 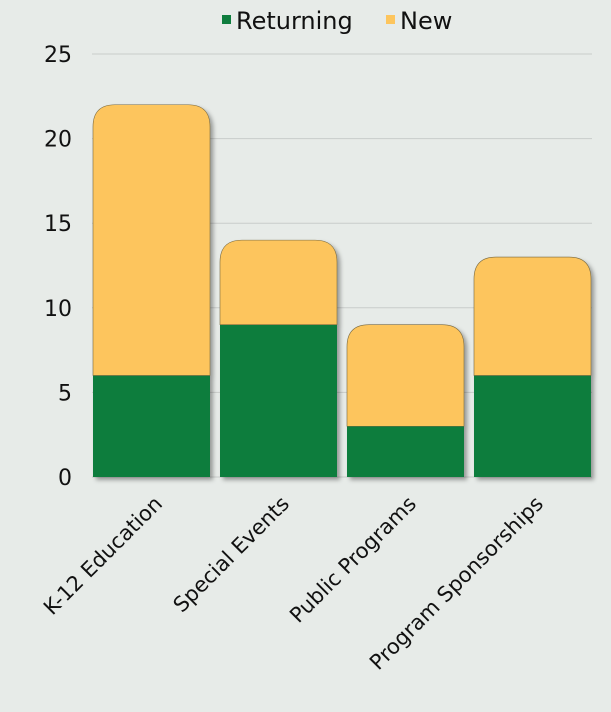 I want to click on bar-new-program-sponsorships, so click(x=532, y=316).